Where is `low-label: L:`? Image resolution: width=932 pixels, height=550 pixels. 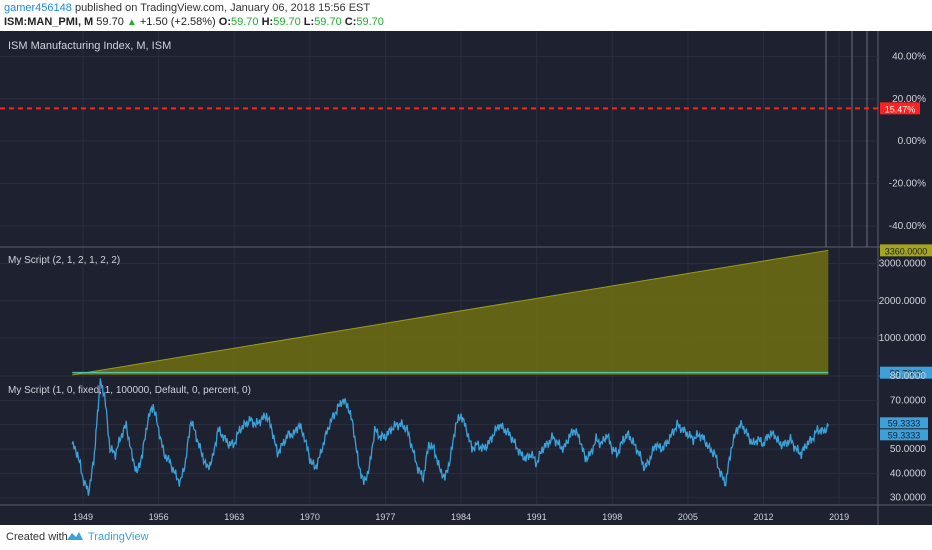 low-label: L: is located at coordinates (309, 22).